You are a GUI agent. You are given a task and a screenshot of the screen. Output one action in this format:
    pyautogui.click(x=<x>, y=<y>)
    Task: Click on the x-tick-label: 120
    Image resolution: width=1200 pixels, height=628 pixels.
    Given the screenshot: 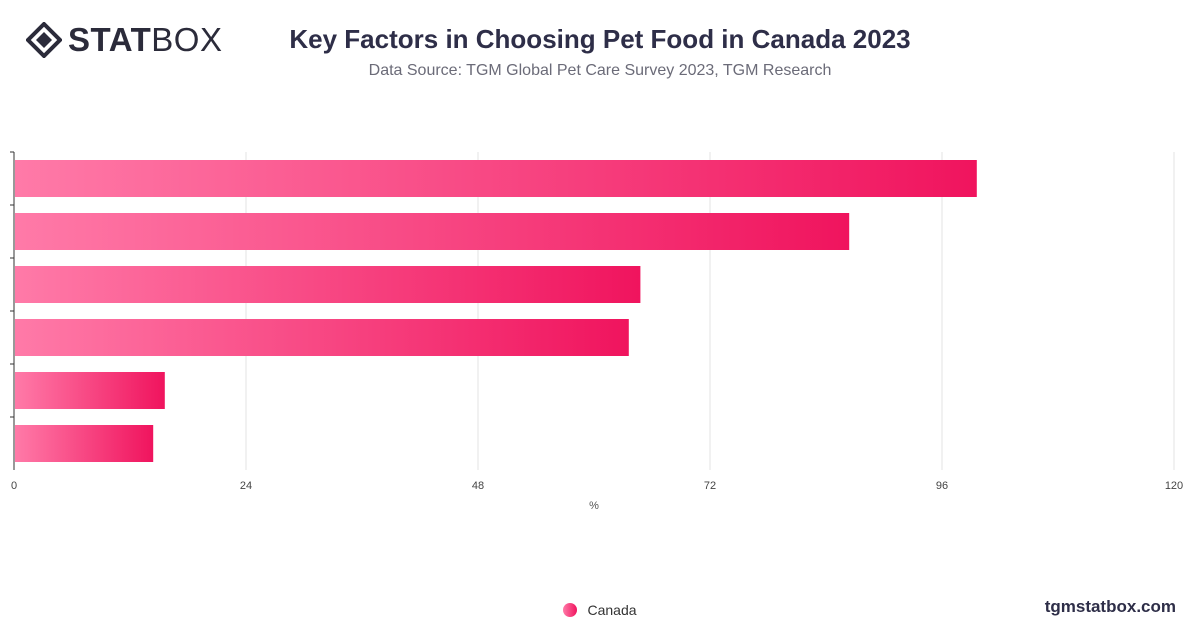 What is the action you would take?
    pyautogui.click(x=1174, y=486)
    